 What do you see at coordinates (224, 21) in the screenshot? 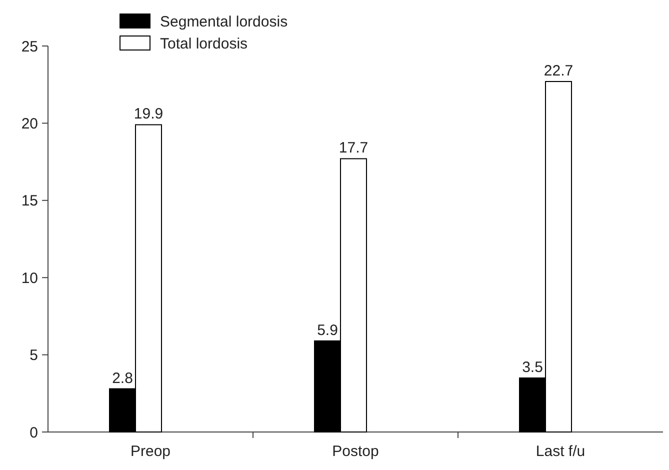
I see `legend-label: Segmental lordosis` at bounding box center [224, 21].